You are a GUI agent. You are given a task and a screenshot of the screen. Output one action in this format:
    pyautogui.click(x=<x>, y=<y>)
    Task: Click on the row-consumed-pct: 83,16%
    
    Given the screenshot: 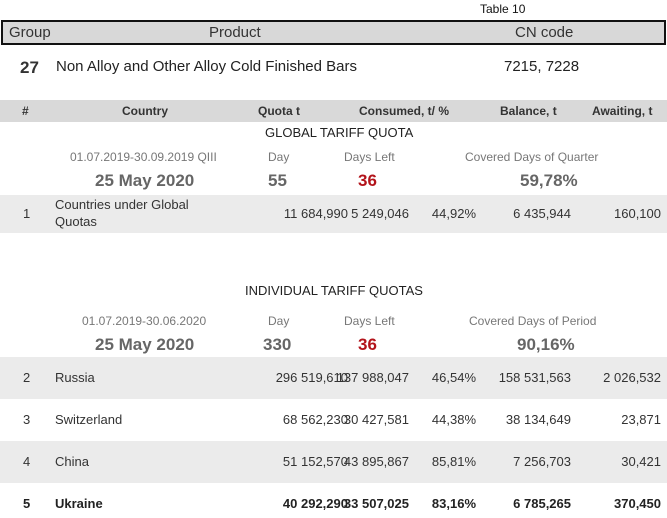 What is the action you would take?
    pyautogui.click(x=453, y=503)
    